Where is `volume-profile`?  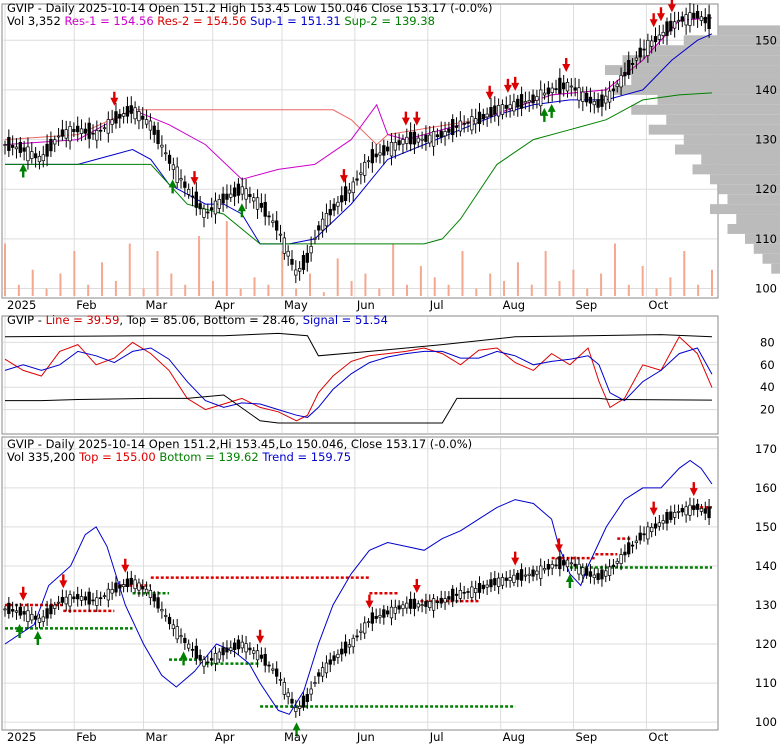
volume-profile is located at coordinates (692, 149).